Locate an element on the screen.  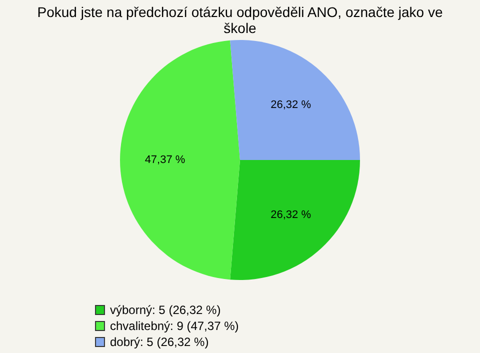
legend-label: chvalitebný: 9 (47,37 %) is located at coordinates (174, 326).